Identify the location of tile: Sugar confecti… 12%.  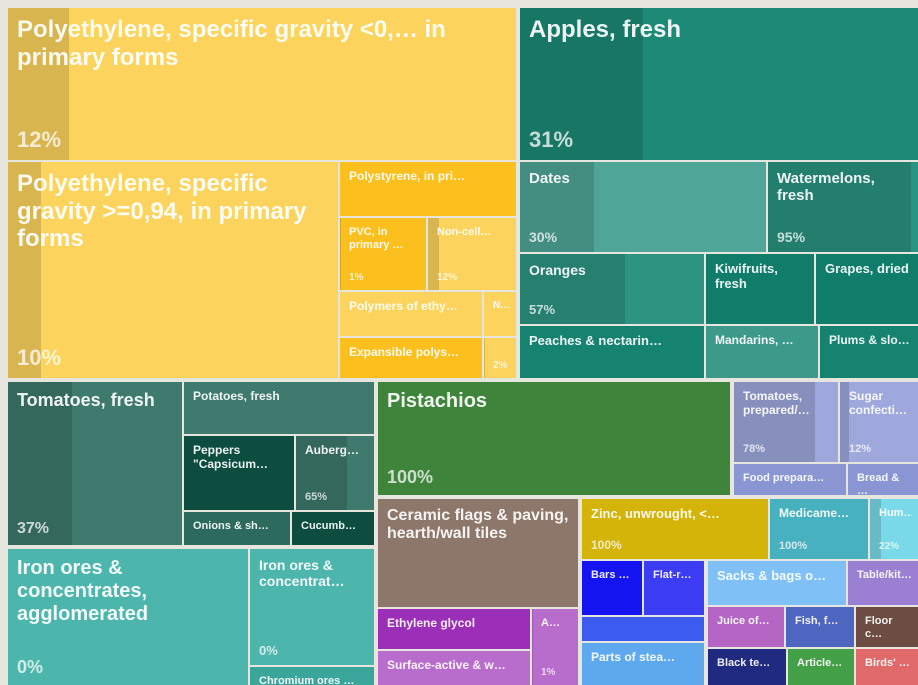
(879, 422).